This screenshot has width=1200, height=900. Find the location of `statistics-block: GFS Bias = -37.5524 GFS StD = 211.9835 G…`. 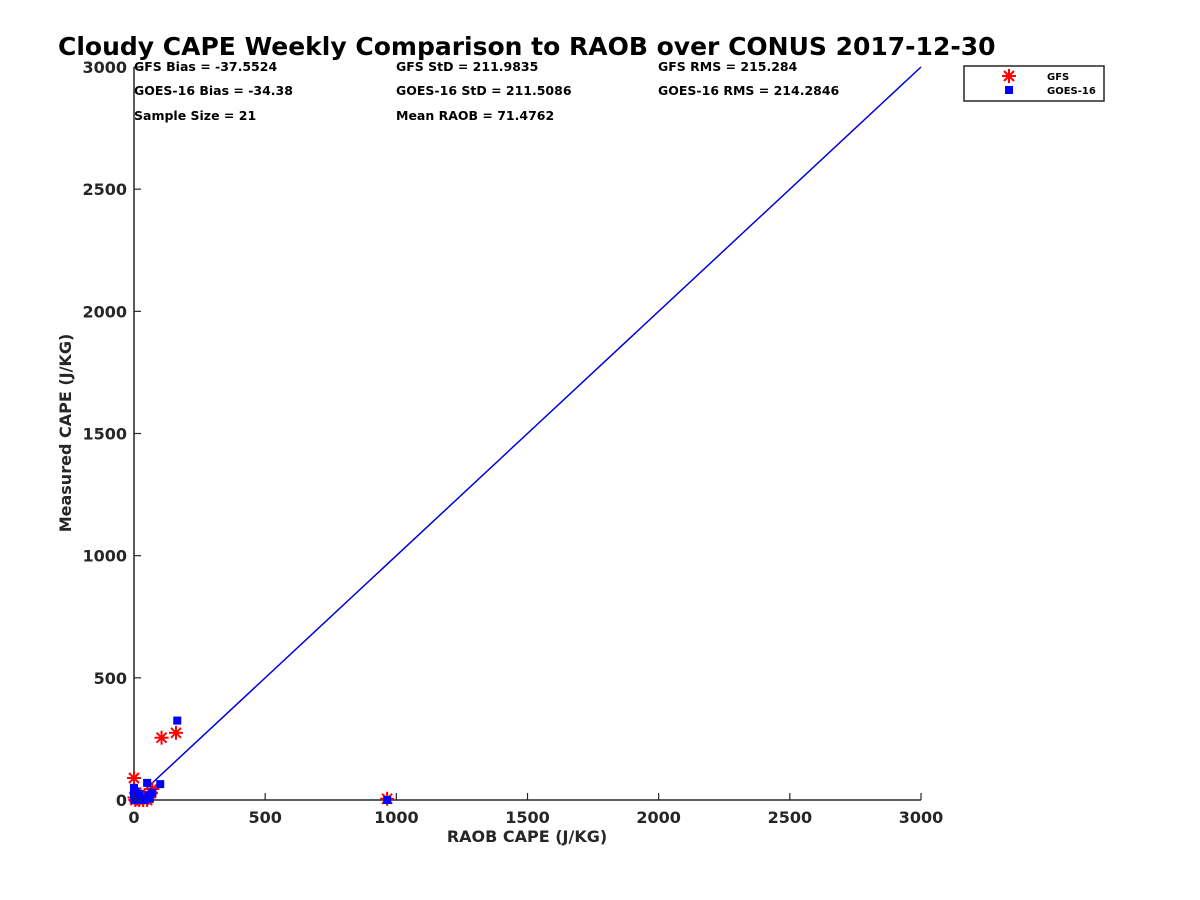

statistics-block: GFS Bias = -37.5524 GFS StD = 211.9835 G… is located at coordinates (487, 91).